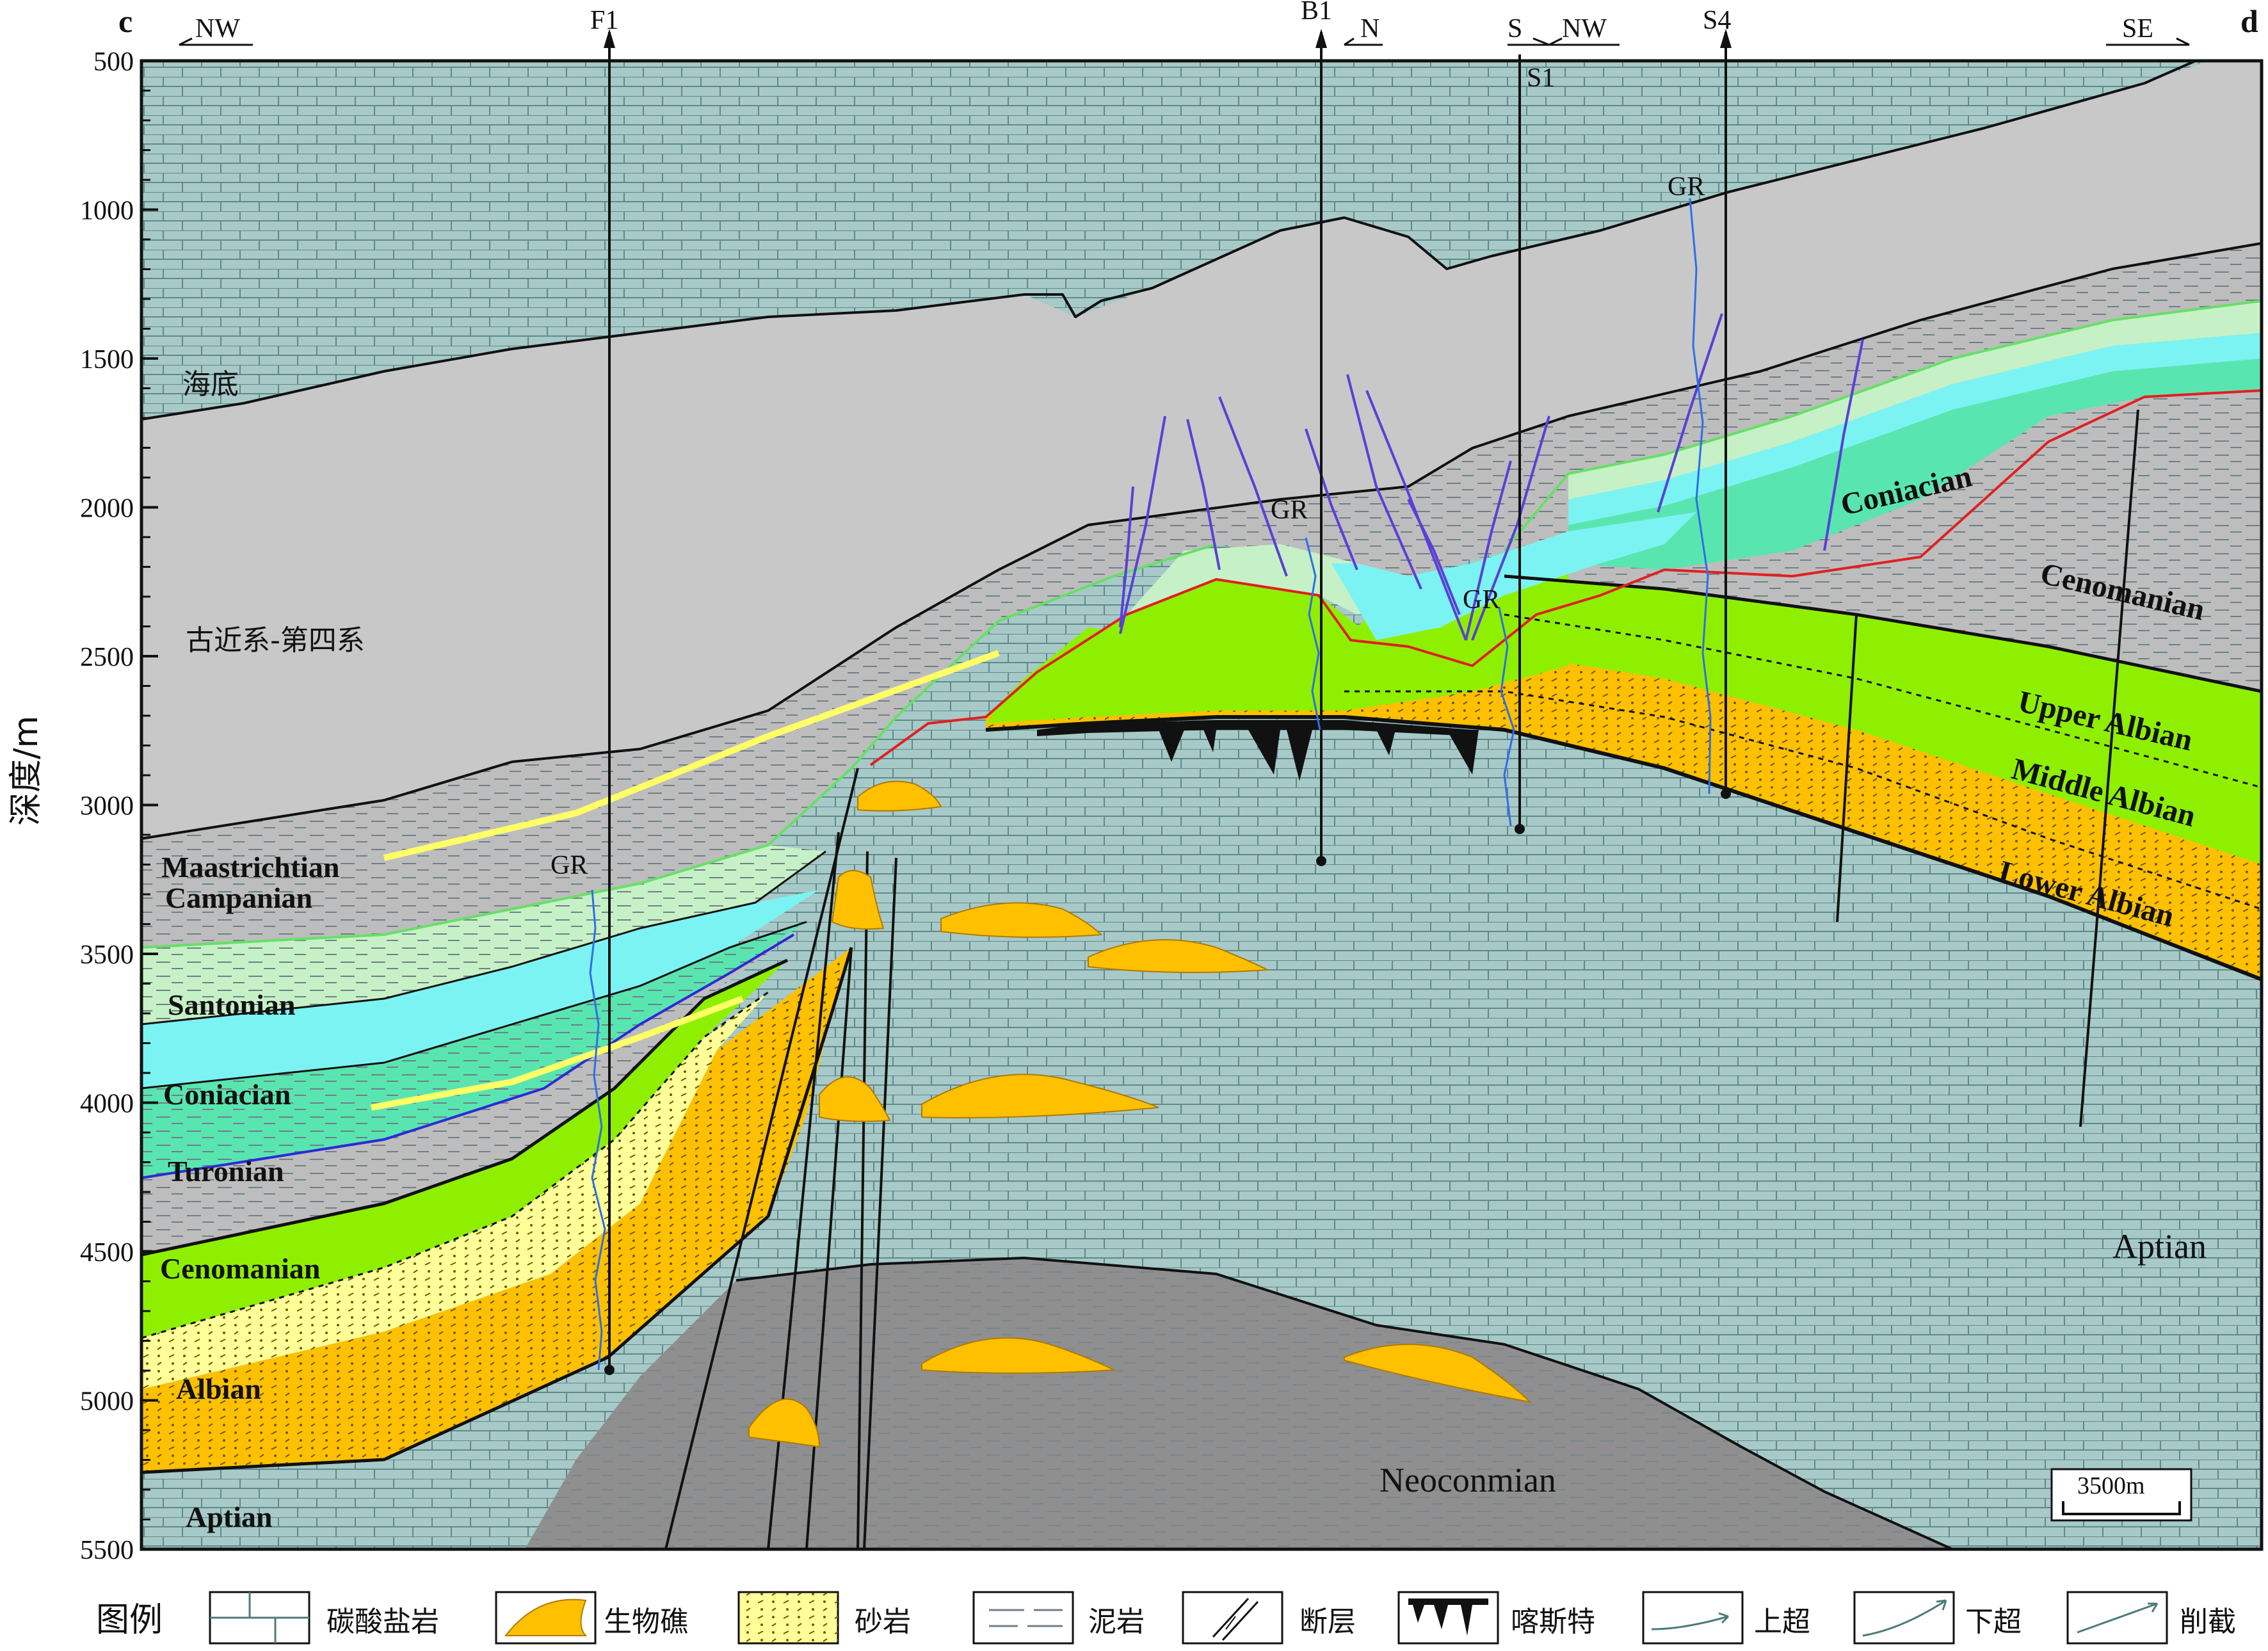 Image resolution: width=2268 pixels, height=1651 pixels. Describe the element at coordinates (474, 1006) in the screenshot. I see `turonian-top-left` at that location.